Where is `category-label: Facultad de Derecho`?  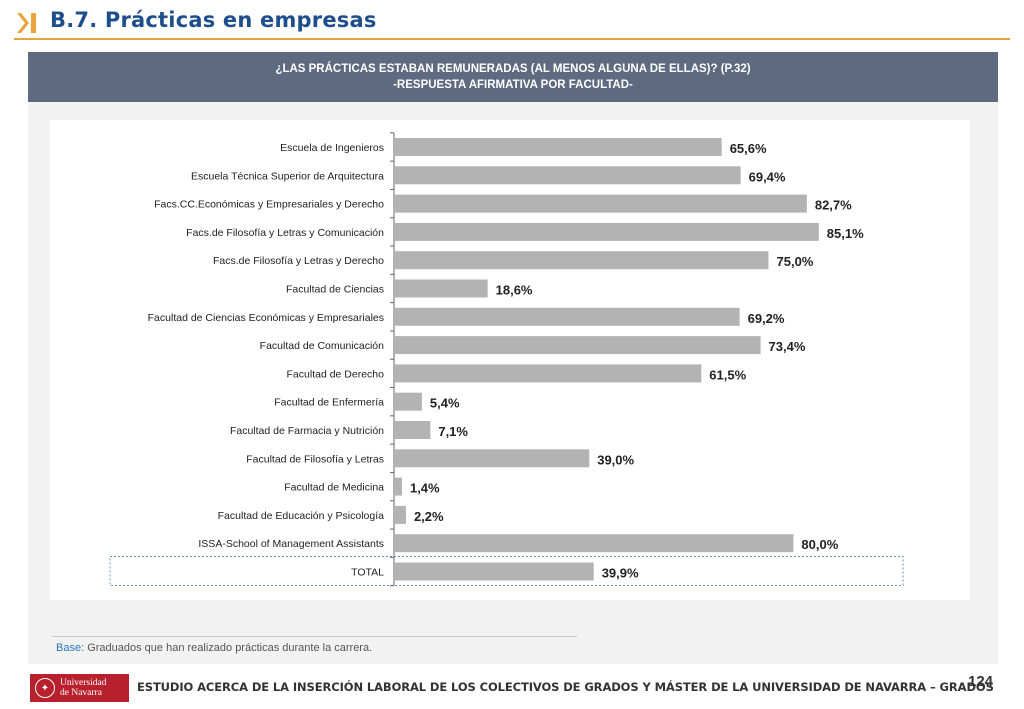 category-label: Facultad de Derecho is located at coordinates (336, 374).